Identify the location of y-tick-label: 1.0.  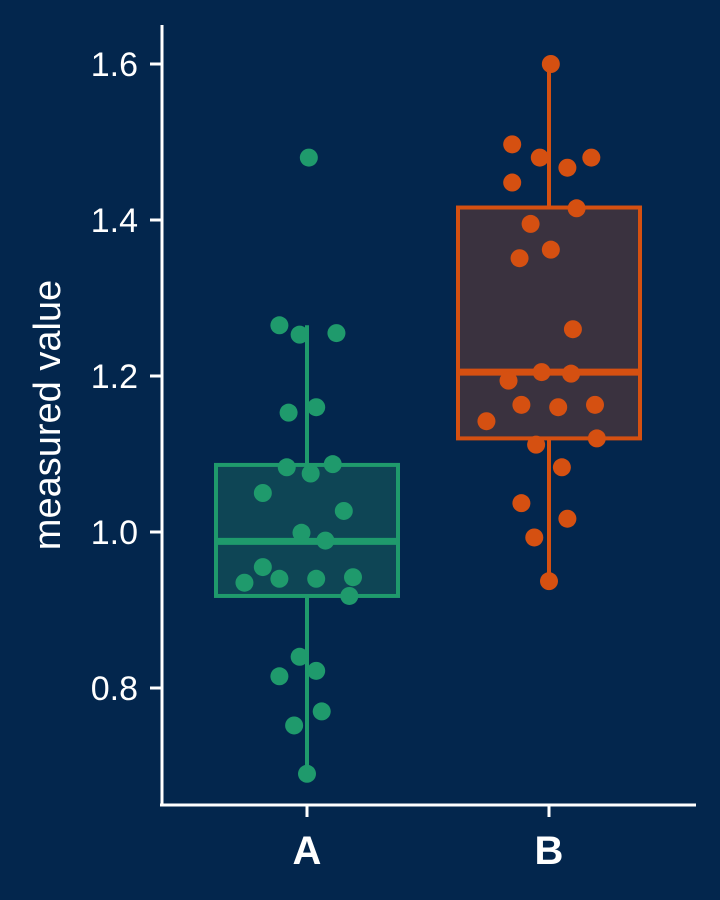
(114, 533).